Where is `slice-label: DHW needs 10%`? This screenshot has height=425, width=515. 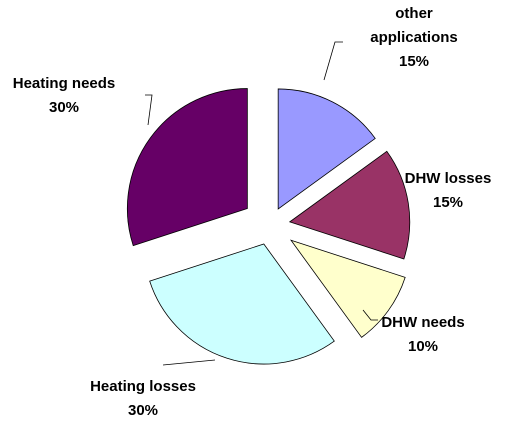 slice-label: DHW needs 10% is located at coordinates (422, 334).